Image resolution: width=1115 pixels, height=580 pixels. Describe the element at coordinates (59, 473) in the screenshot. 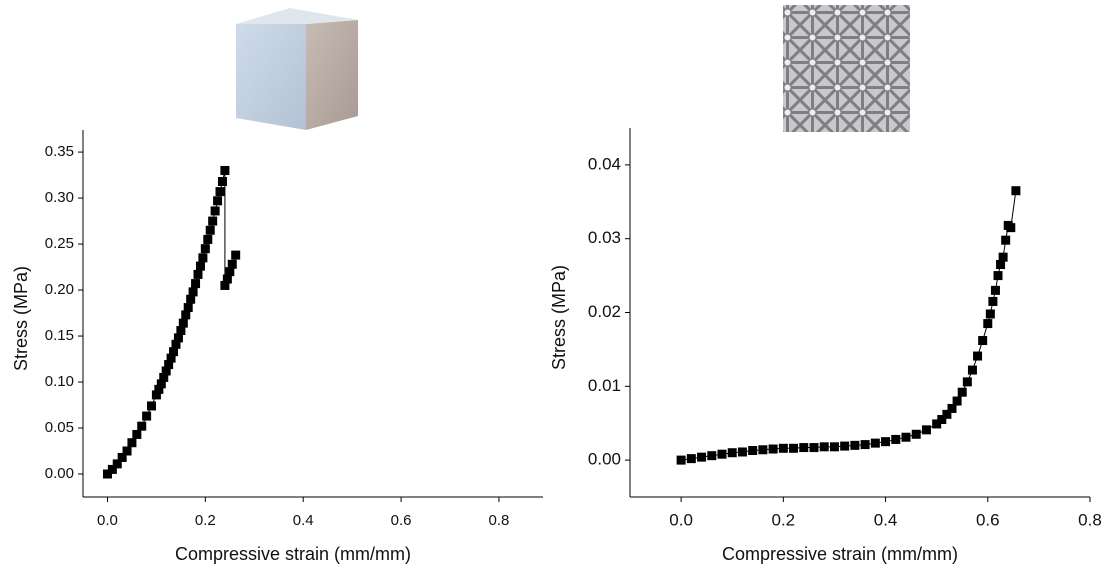

I see `y-tick-label: 0.00` at that location.